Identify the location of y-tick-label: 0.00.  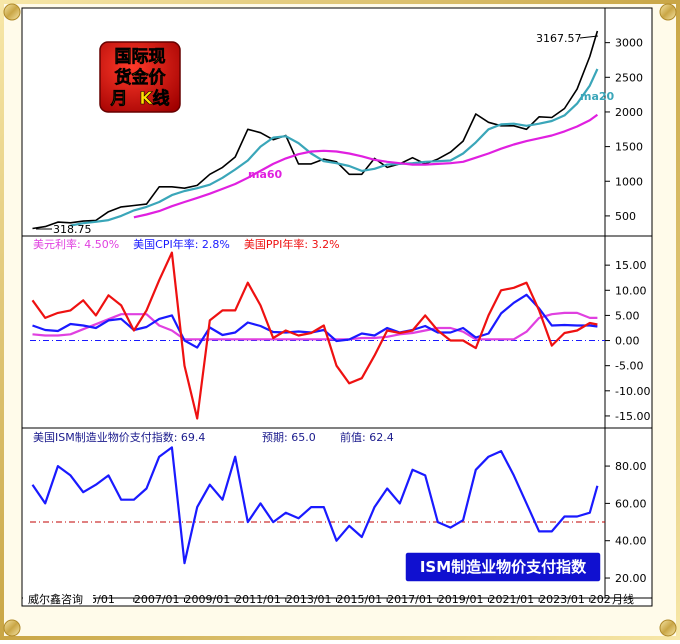
(627, 341).